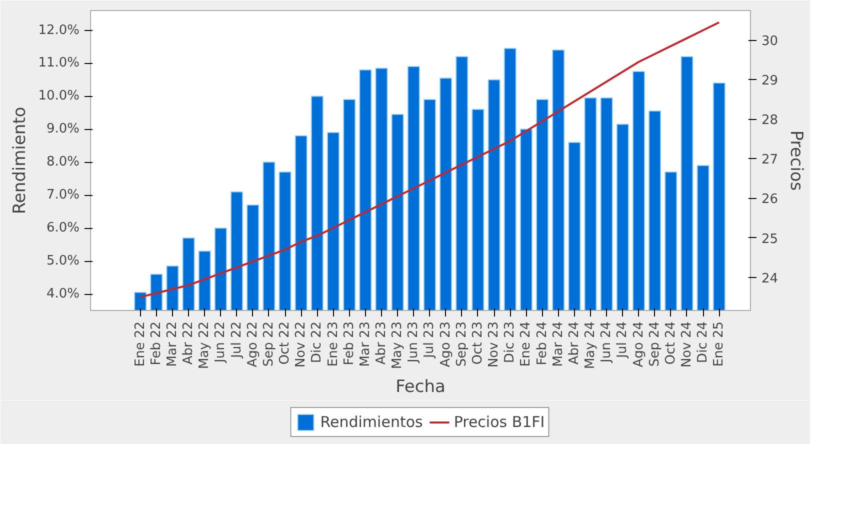  What do you see at coordinates (510, 342) in the screenshot?
I see `x-tick-label: Dic 23` at bounding box center [510, 342].